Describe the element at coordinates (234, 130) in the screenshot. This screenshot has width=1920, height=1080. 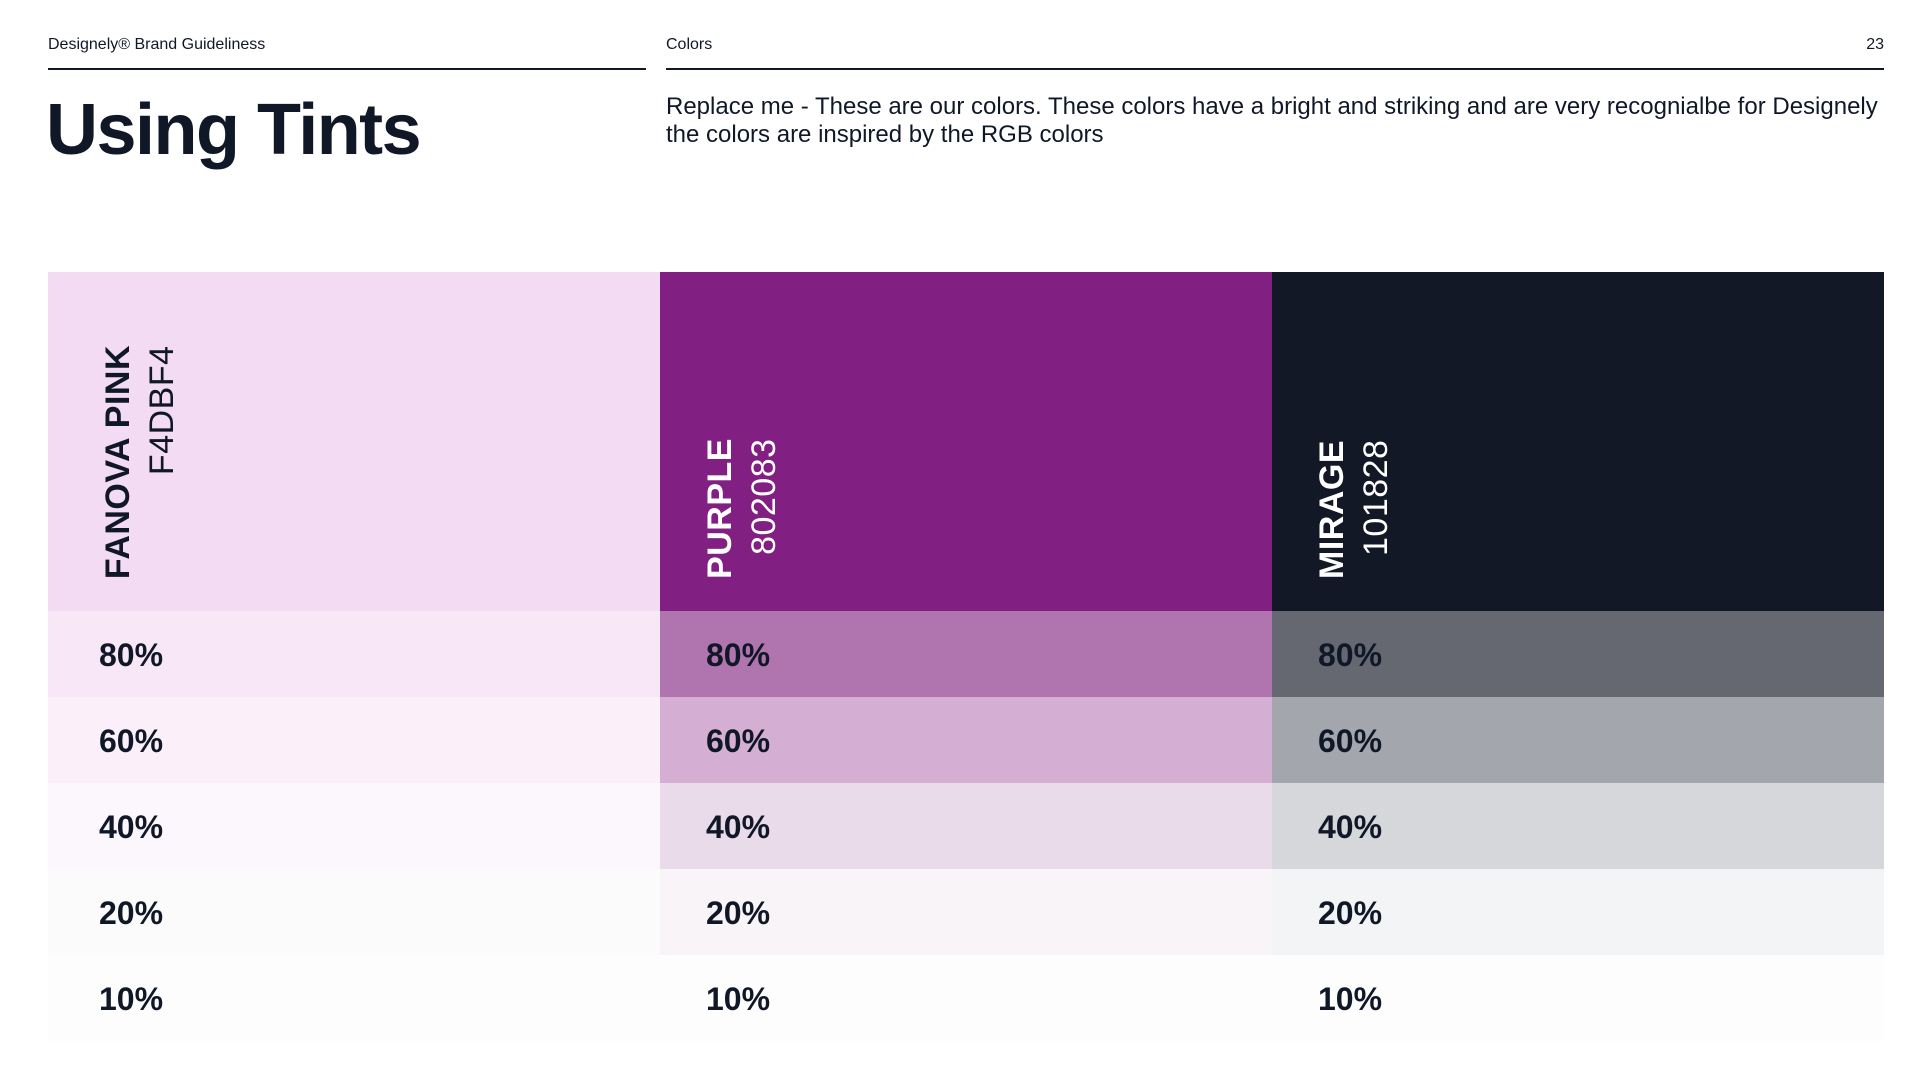
I see `page-title: Using Tints` at that location.